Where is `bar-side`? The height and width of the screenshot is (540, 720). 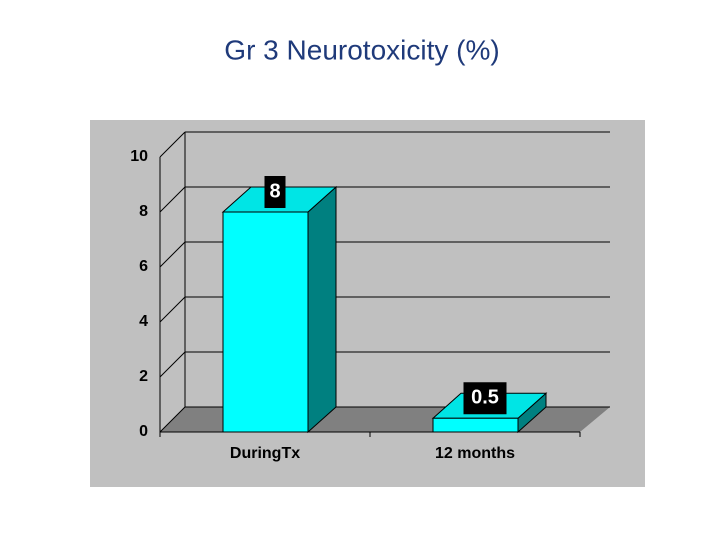
bar-side is located at coordinates (322, 309).